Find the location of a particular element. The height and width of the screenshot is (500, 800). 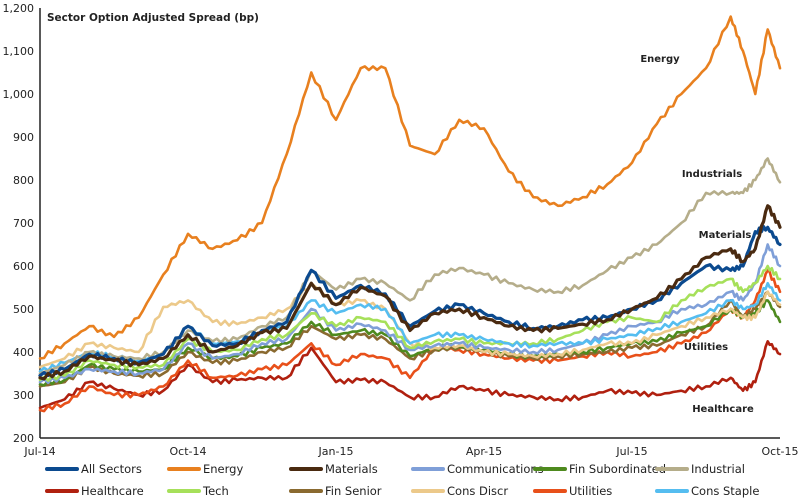

x-tick-label: Jul-15 is located at coordinates (631, 451).